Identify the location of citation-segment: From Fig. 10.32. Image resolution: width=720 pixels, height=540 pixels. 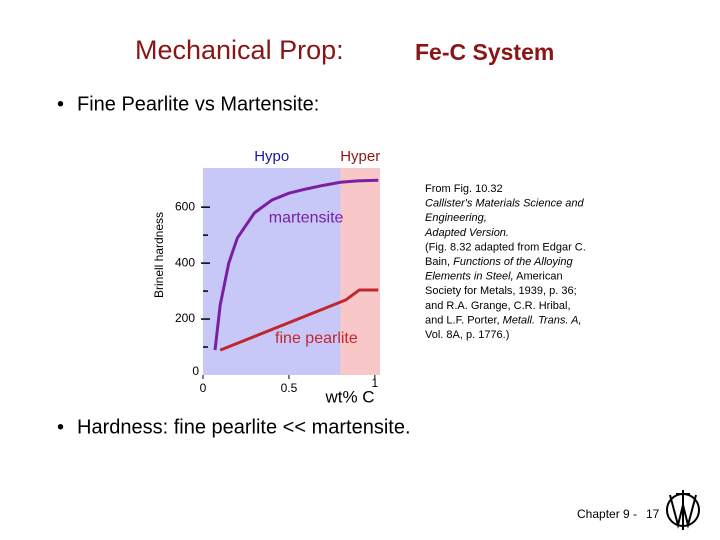
(464, 189).